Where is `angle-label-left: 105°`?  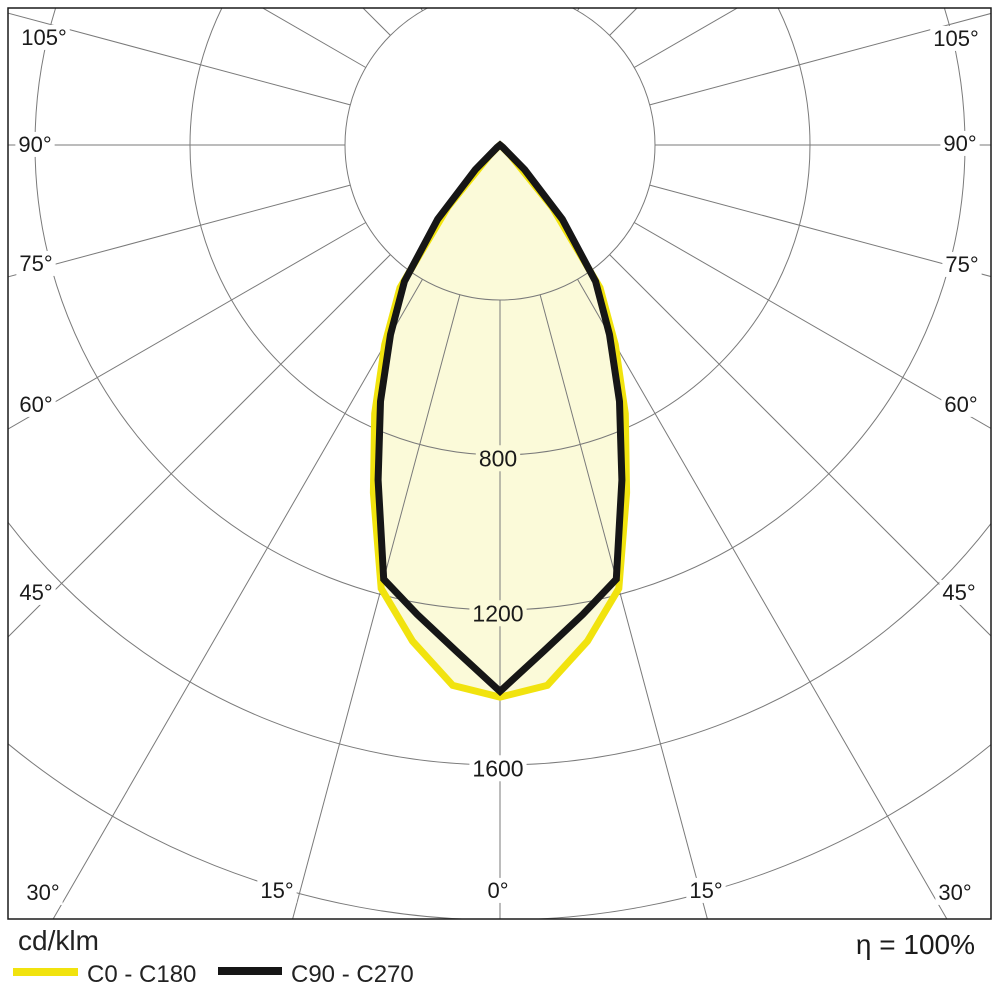
angle-label-left: 105° is located at coordinates (44, 37).